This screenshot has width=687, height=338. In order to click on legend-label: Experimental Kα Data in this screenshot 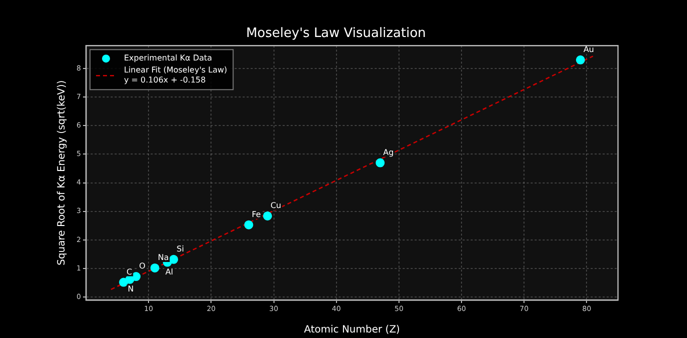, I will do `click(168, 58)`.